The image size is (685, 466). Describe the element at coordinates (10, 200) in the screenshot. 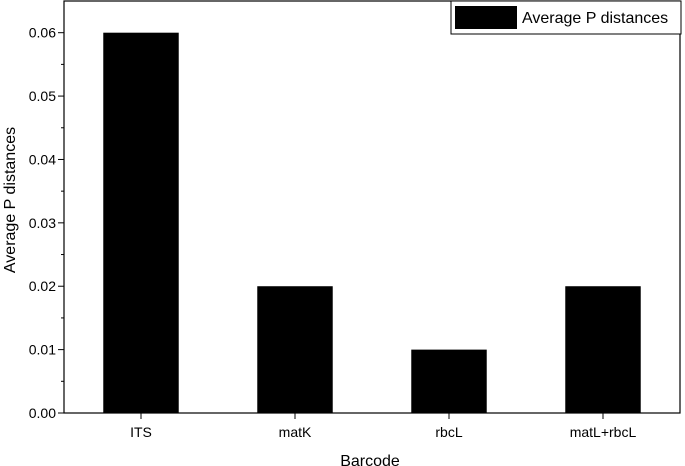

I see `y-axis-title: Average P distances` at that location.